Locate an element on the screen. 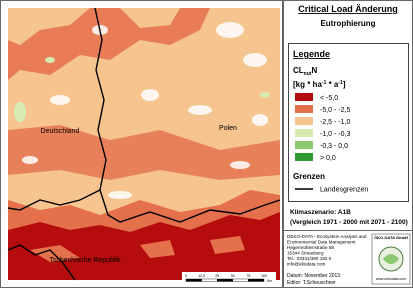 The height and width of the screenshot is (288, 413). title: Critical Load Änderung is located at coordinates (348, 9).